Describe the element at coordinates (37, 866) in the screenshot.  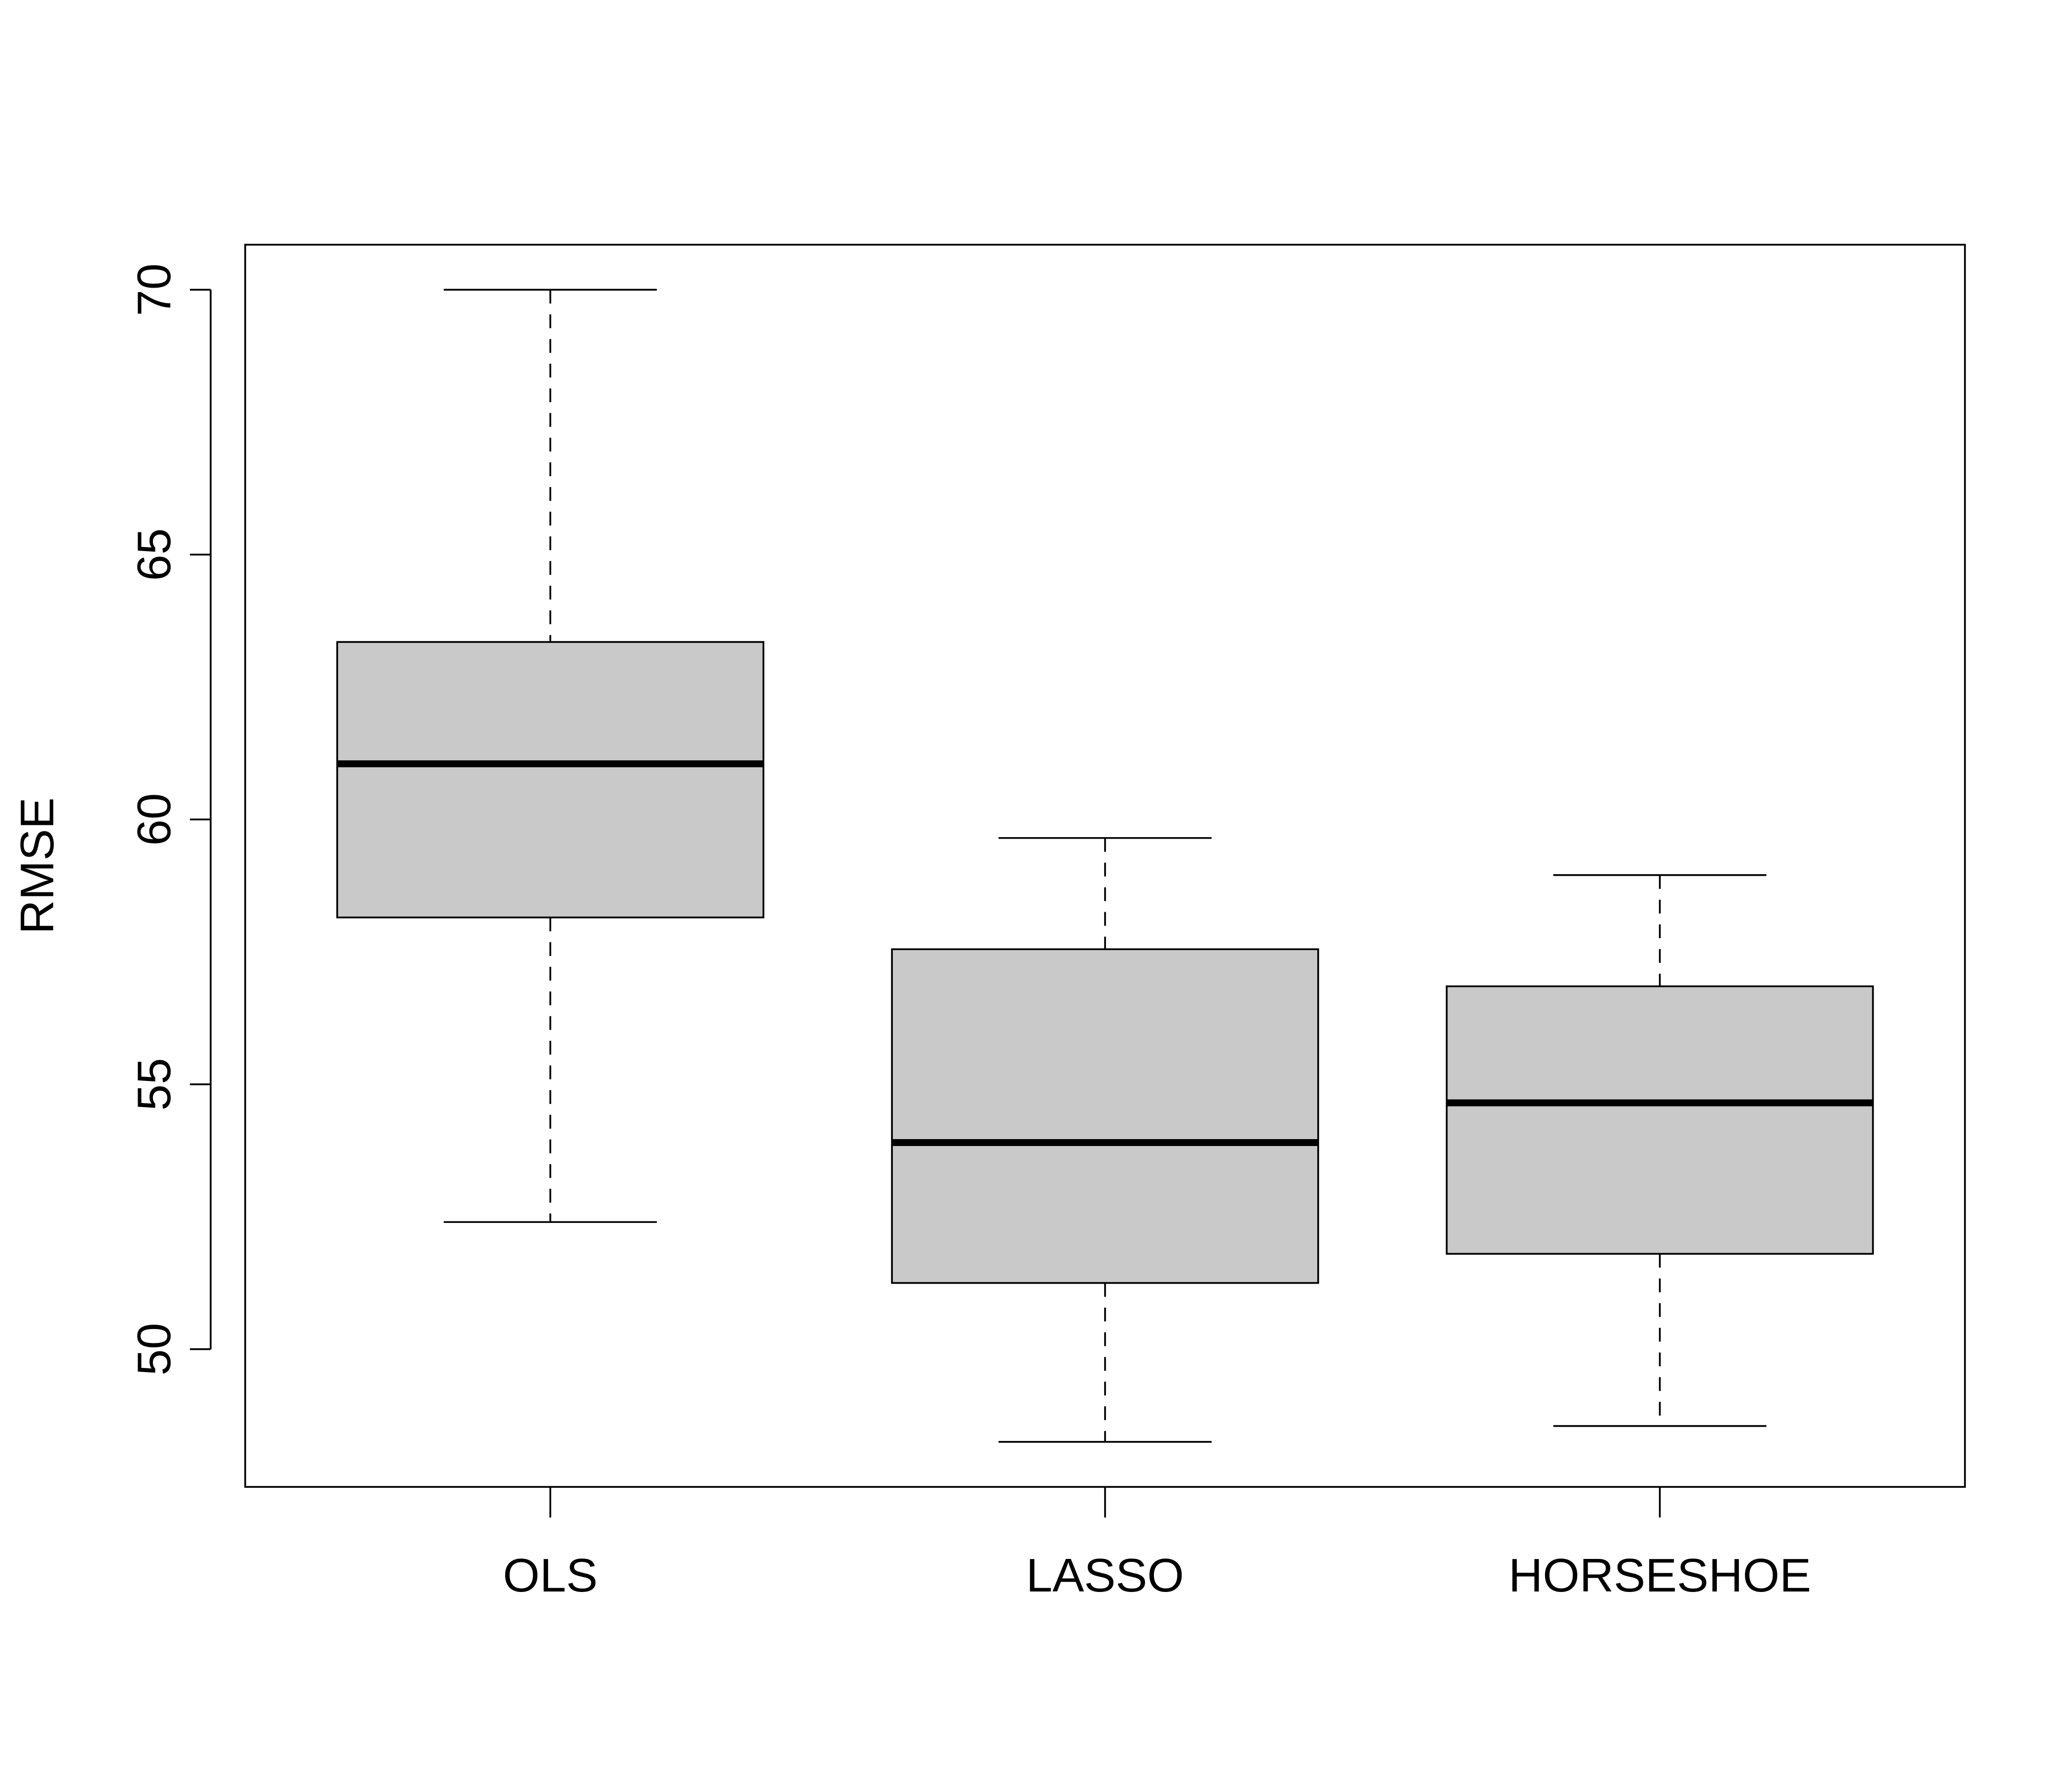
I see `y-axis-title: RMSE` at that location.